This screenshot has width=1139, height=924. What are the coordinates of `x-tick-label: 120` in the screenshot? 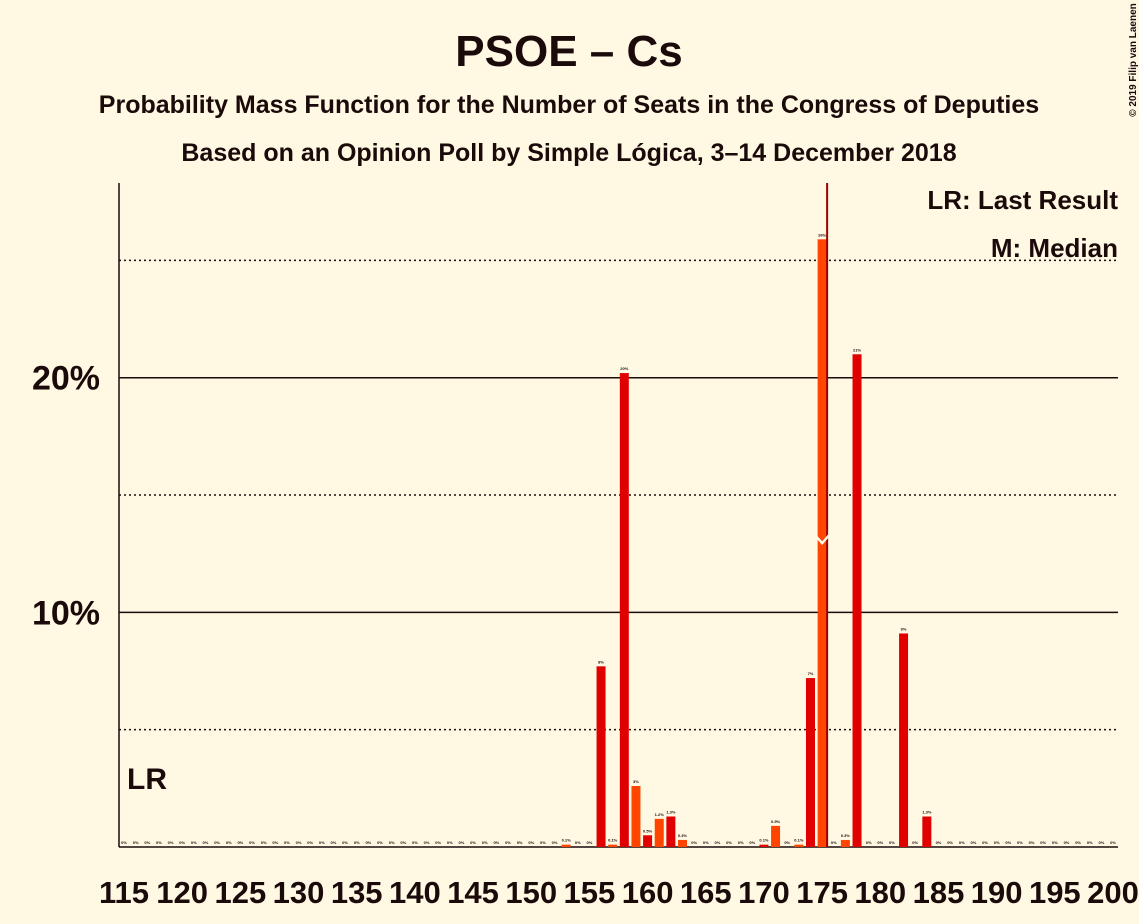 It's located at (182, 892).